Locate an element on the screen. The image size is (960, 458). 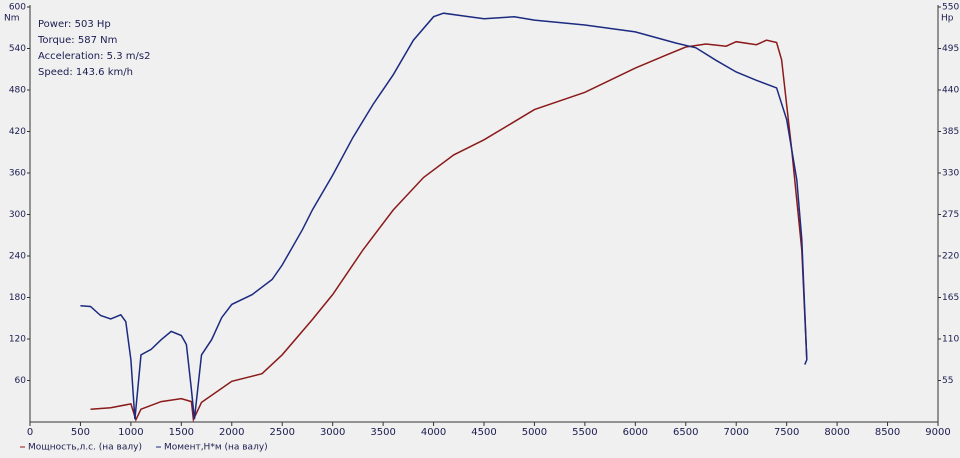
y-tick-label: 60 is located at coordinates (21, 381).